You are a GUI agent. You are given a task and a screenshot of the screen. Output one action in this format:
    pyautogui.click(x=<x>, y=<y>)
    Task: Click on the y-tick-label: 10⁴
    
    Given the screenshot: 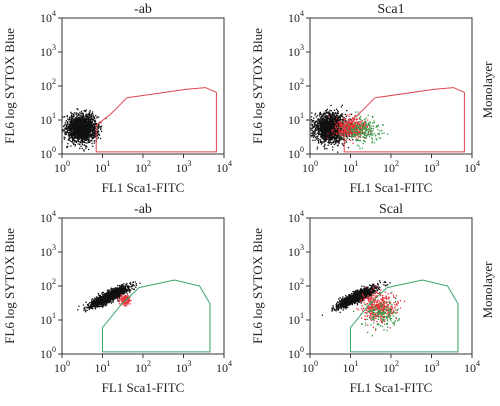 What is the action you would take?
    pyautogui.click(x=48, y=17)
    